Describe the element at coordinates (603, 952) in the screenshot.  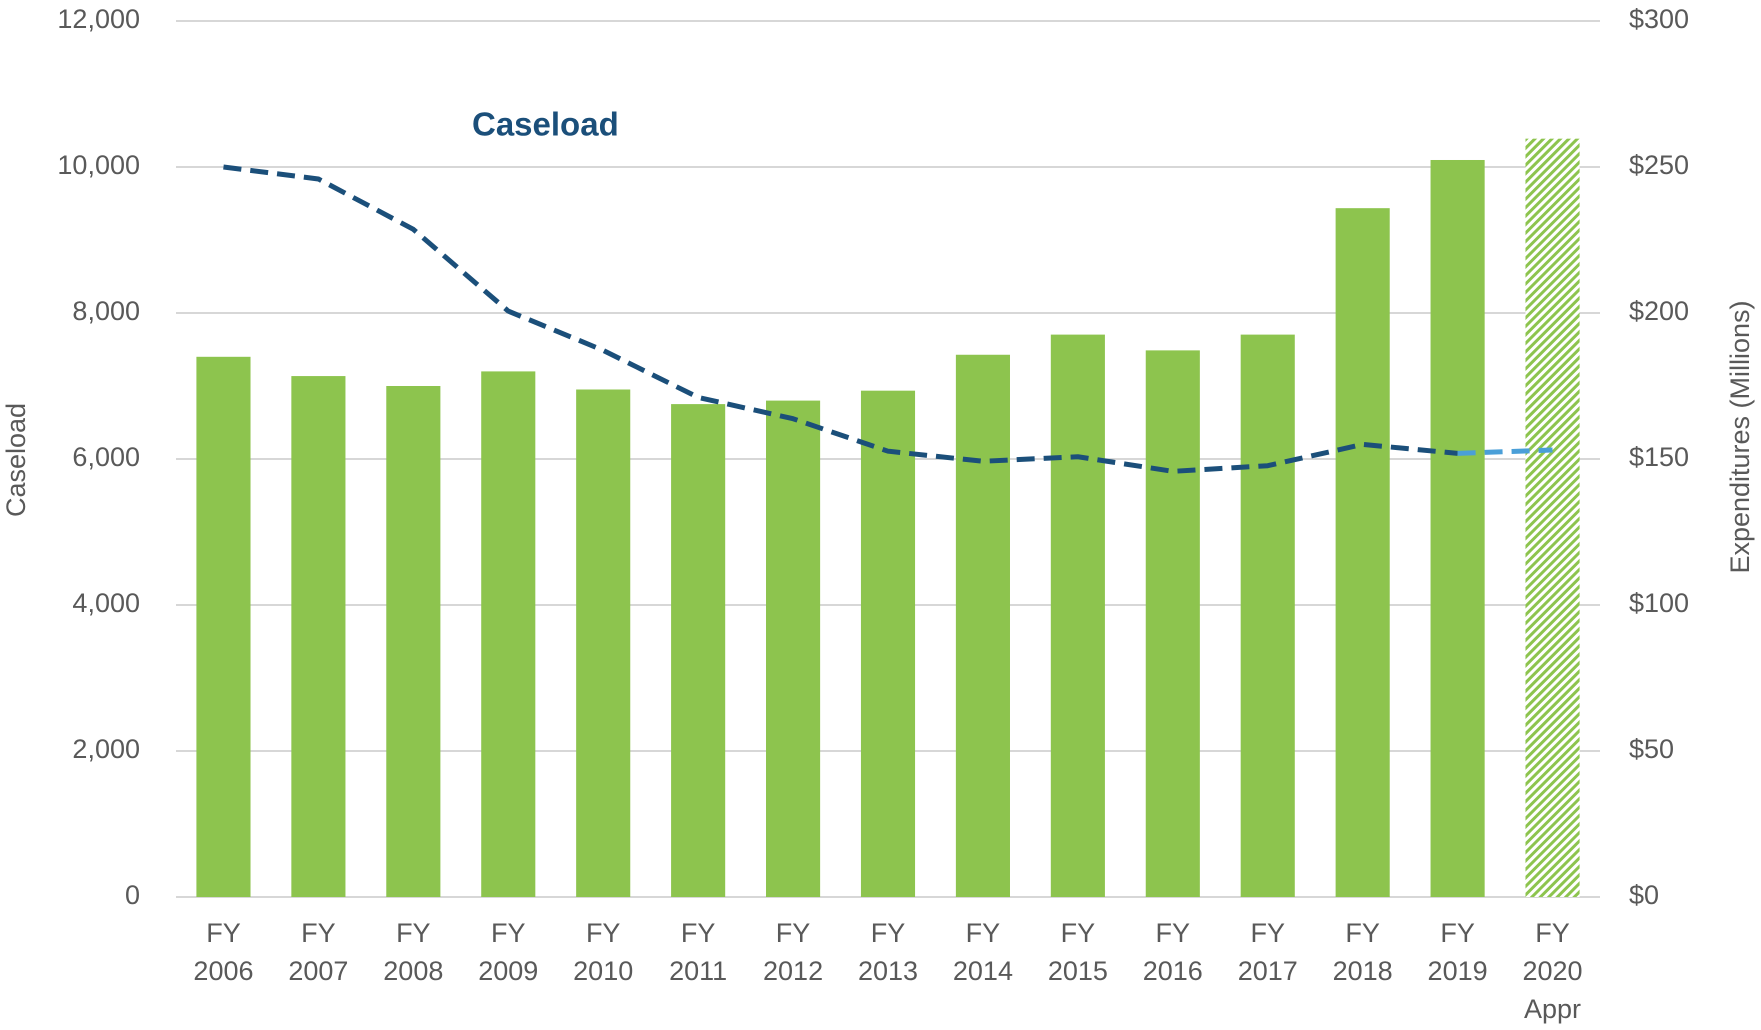
I see `x-tick-label: FY 2010` at that location.